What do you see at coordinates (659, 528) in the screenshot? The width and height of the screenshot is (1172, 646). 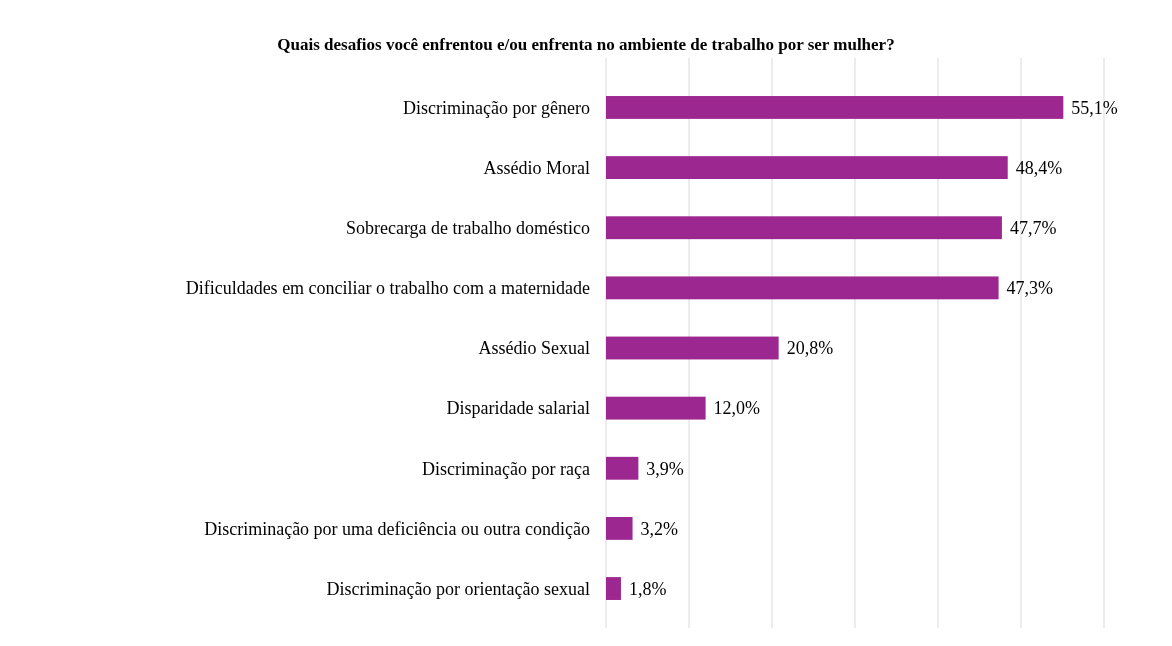 I see `data-label: 3,2%` at bounding box center [659, 528].